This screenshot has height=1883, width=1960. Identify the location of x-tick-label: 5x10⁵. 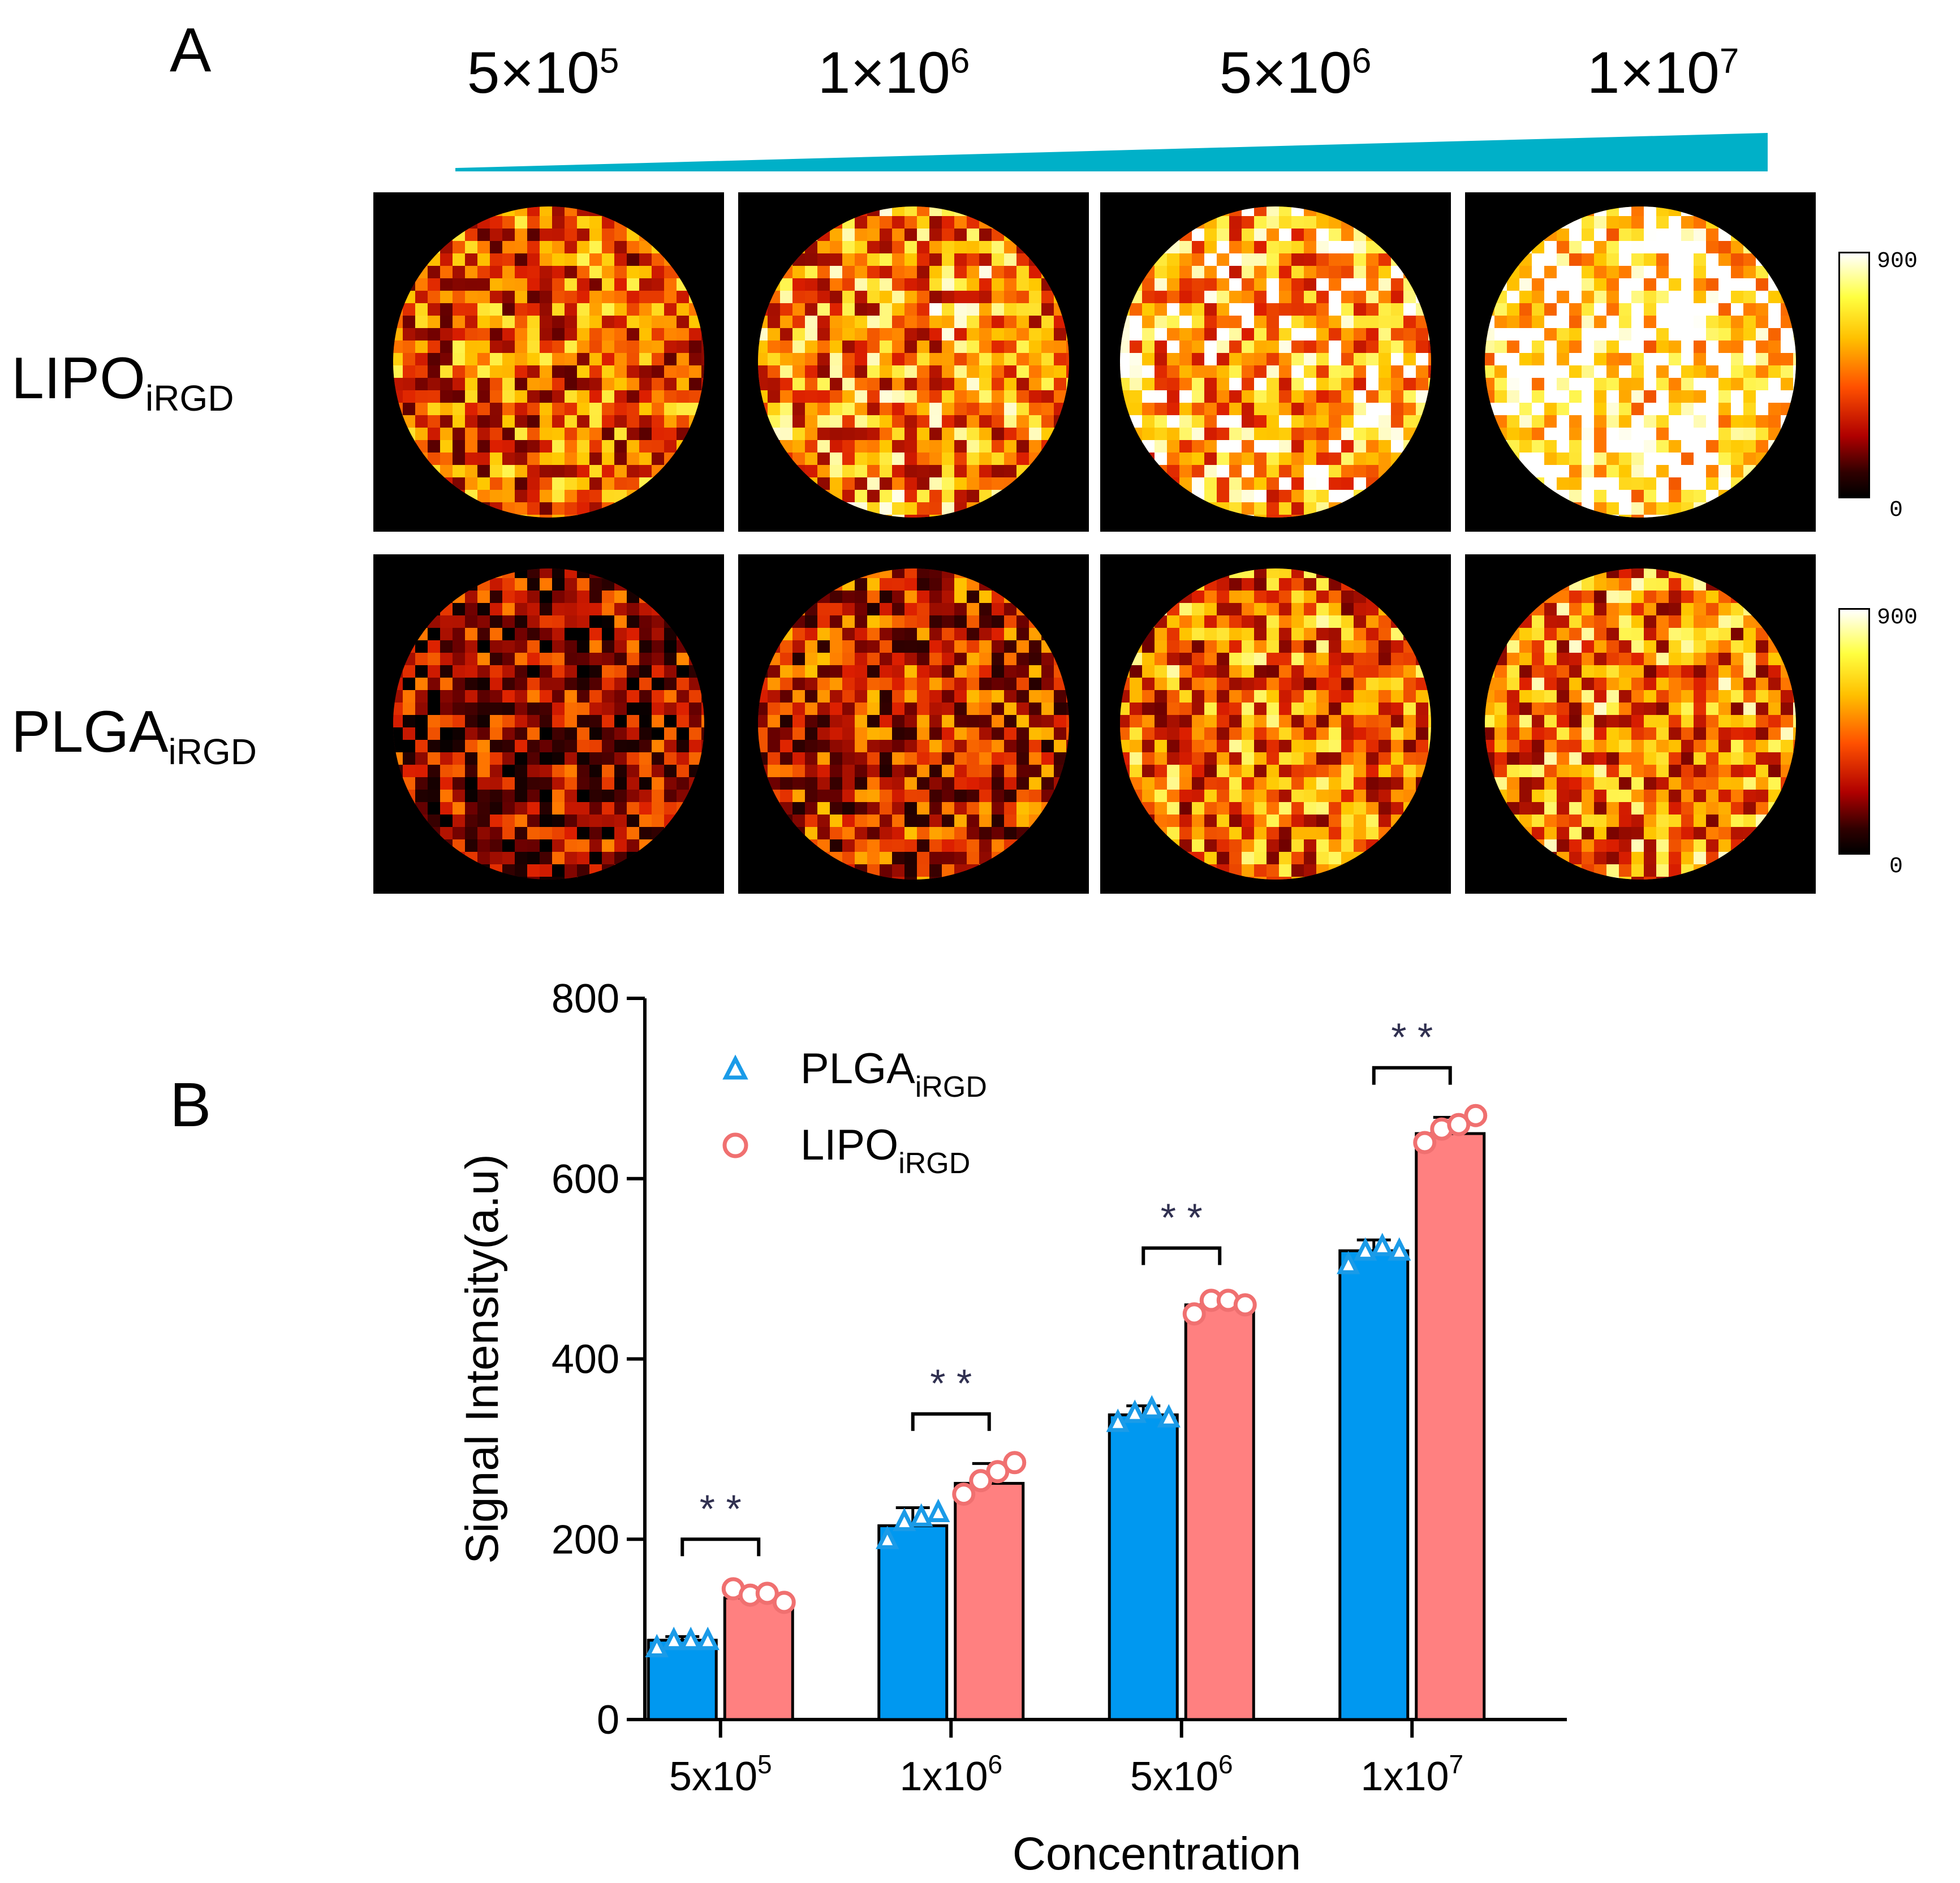
(720, 1774).